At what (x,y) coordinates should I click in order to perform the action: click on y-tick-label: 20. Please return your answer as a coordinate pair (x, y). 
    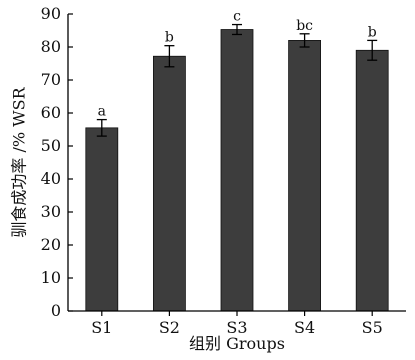
    Looking at the image, I should click on (51, 244).